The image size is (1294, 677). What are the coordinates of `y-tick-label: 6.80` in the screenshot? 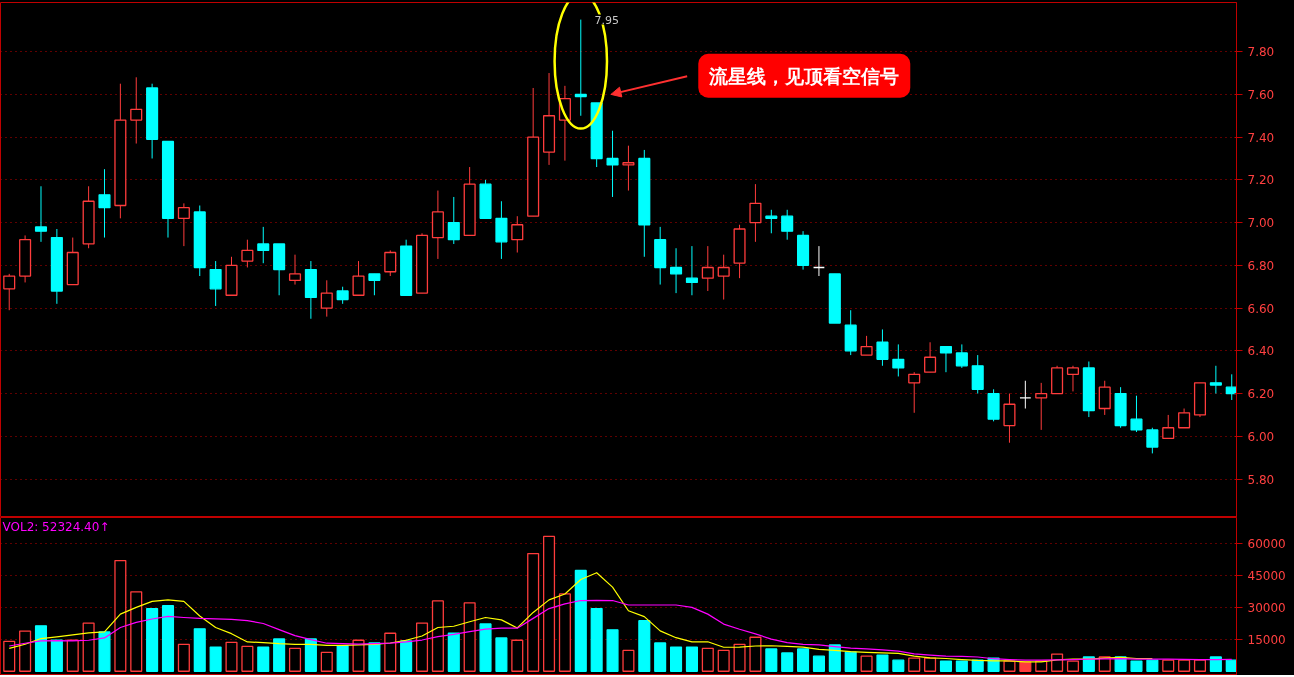 It's located at (1261, 265).